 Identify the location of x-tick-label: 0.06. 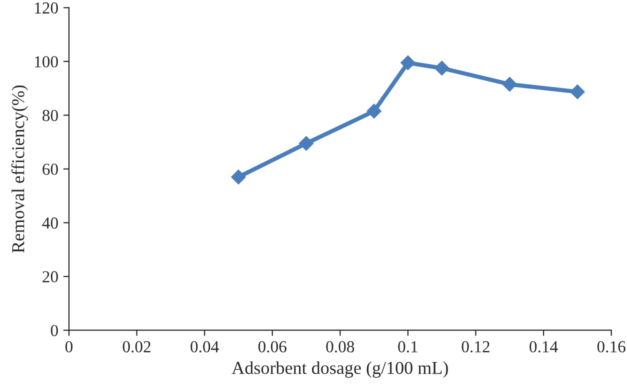
(272, 346).